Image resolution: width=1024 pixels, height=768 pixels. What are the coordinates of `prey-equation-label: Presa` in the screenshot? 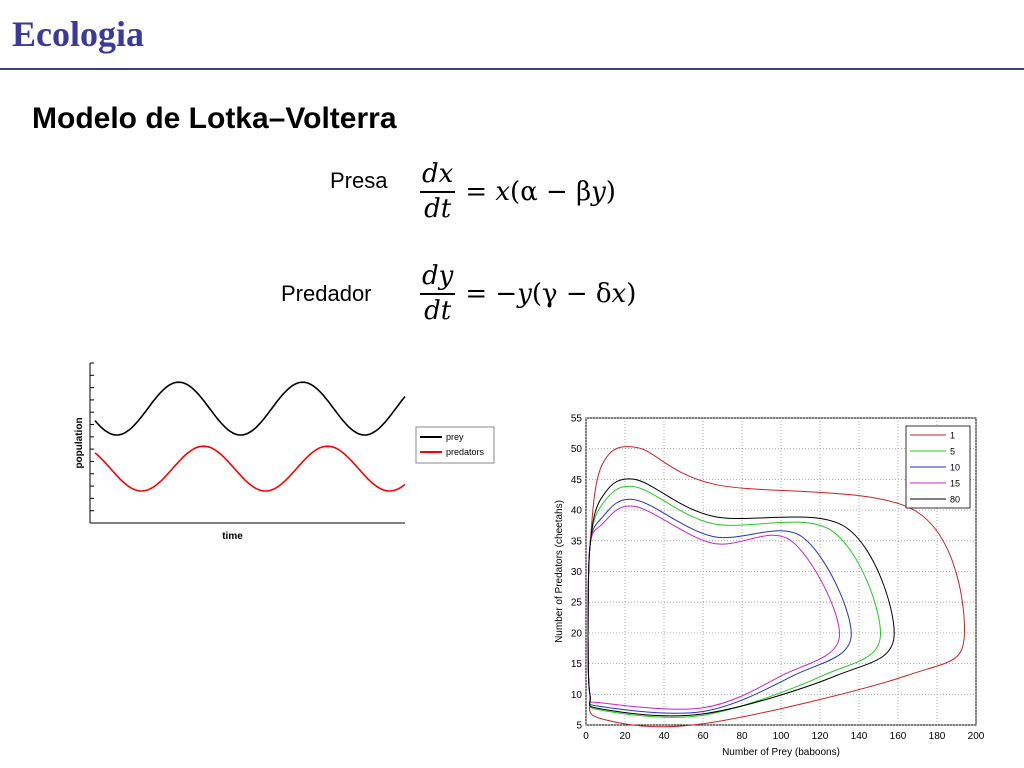 It's located at (359, 180).